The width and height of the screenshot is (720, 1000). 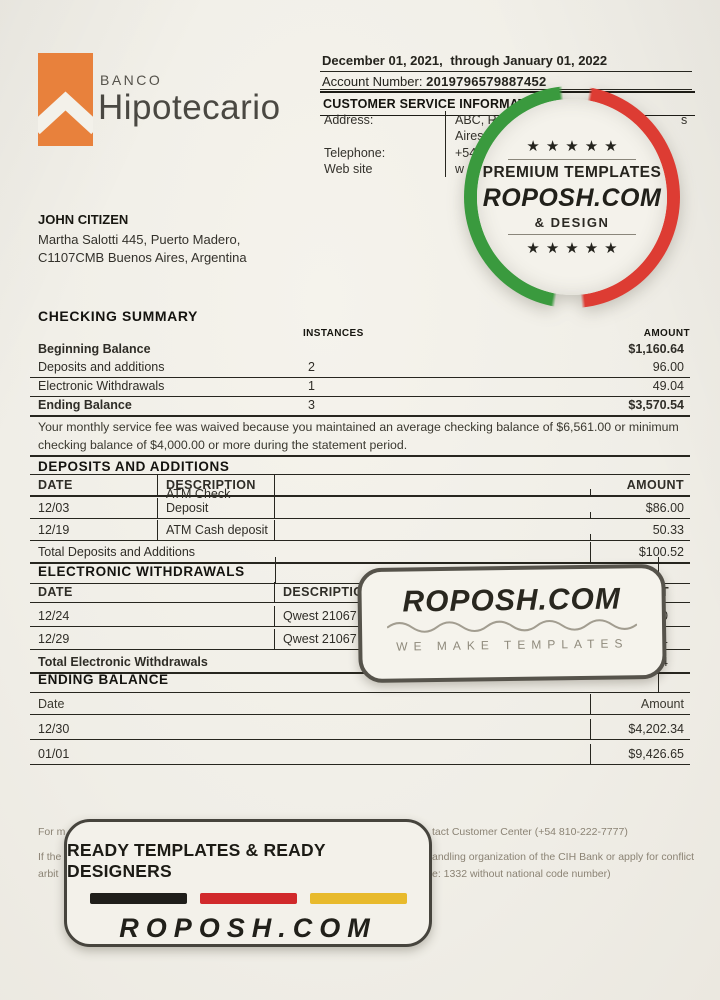 I want to click on summary-row-label: Ending Balance, so click(x=85, y=405).